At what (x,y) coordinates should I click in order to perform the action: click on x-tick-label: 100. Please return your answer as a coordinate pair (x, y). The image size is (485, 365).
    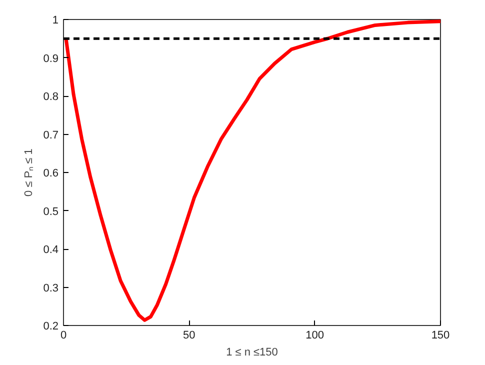
    Looking at the image, I should click on (315, 336).